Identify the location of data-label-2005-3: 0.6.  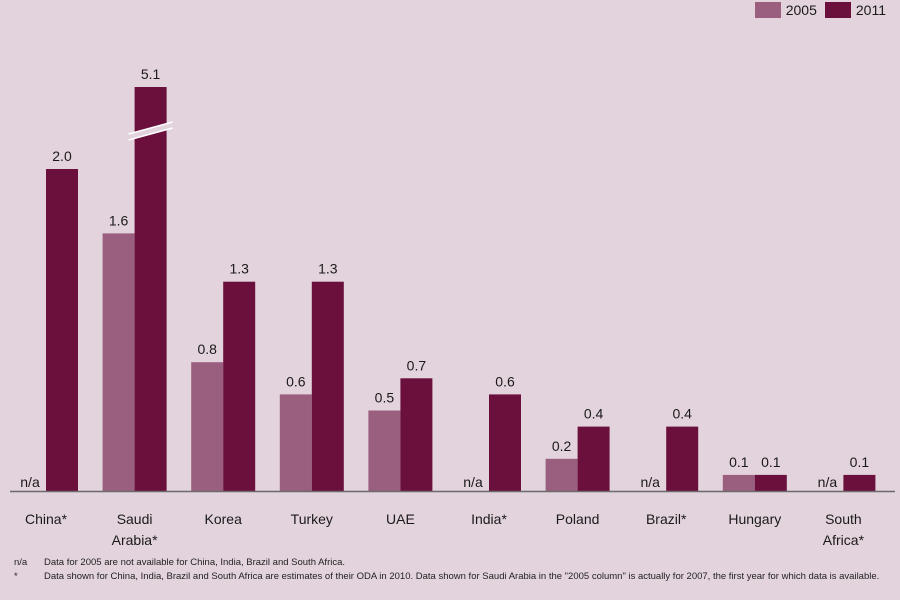
(296, 381).